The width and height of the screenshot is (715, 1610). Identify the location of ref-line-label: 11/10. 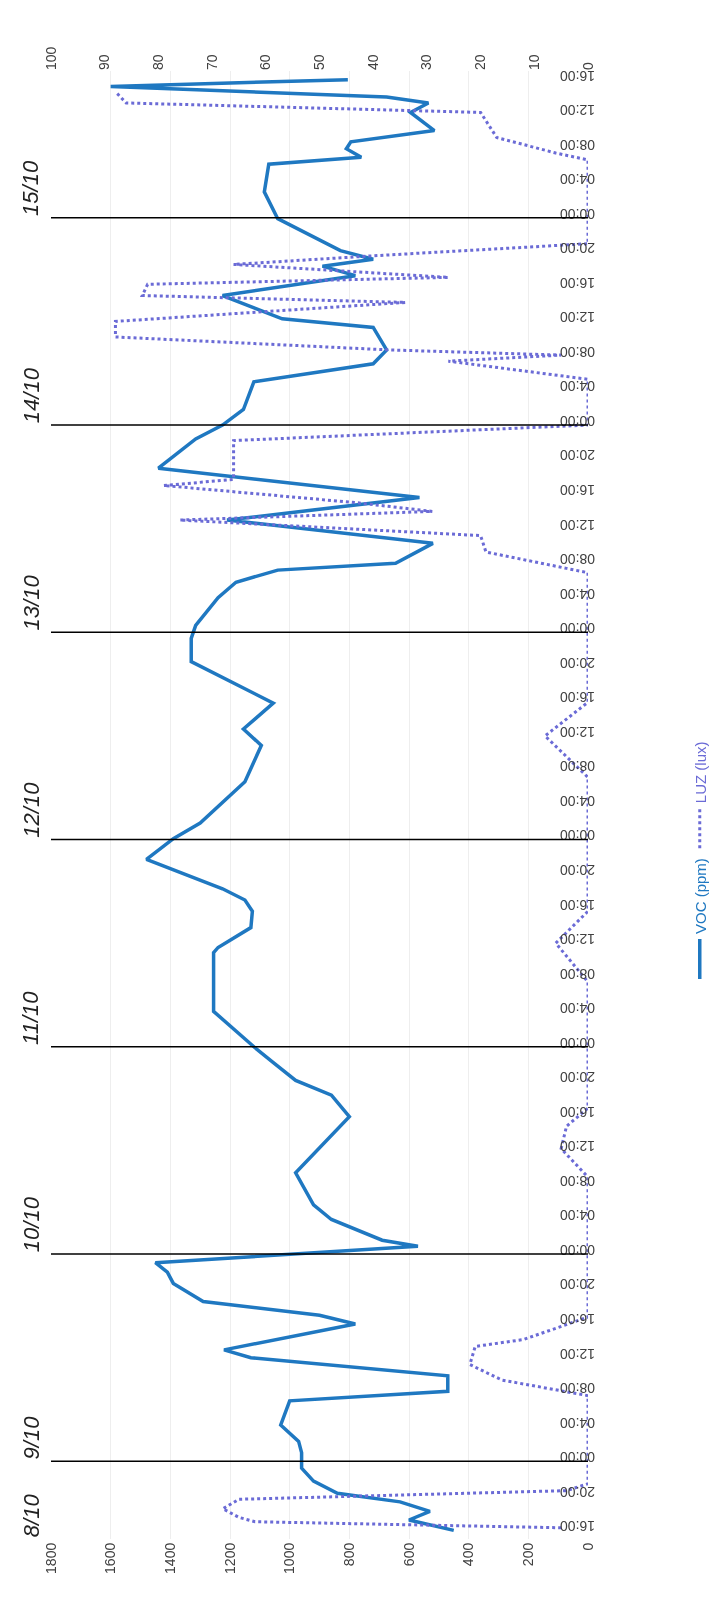
(31, 1017).